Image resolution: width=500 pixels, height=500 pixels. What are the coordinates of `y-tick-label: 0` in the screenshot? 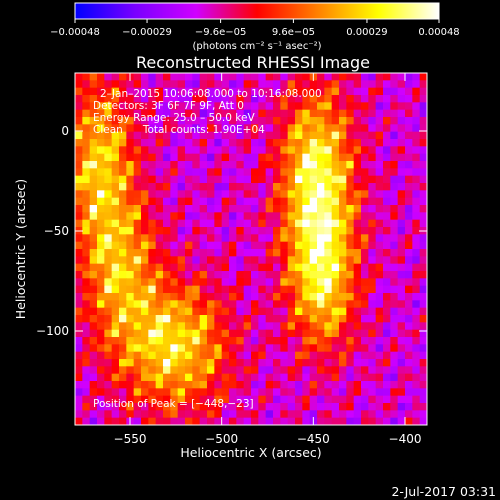 It's located at (65, 131).